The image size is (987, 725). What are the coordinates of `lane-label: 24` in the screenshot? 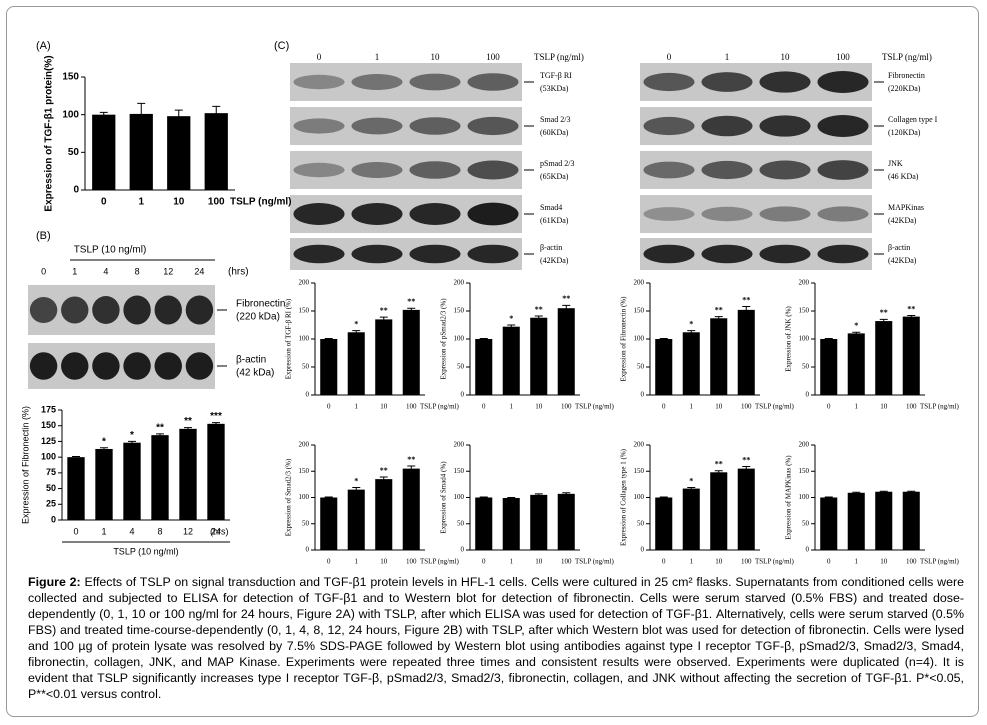 It's located at (199, 271).